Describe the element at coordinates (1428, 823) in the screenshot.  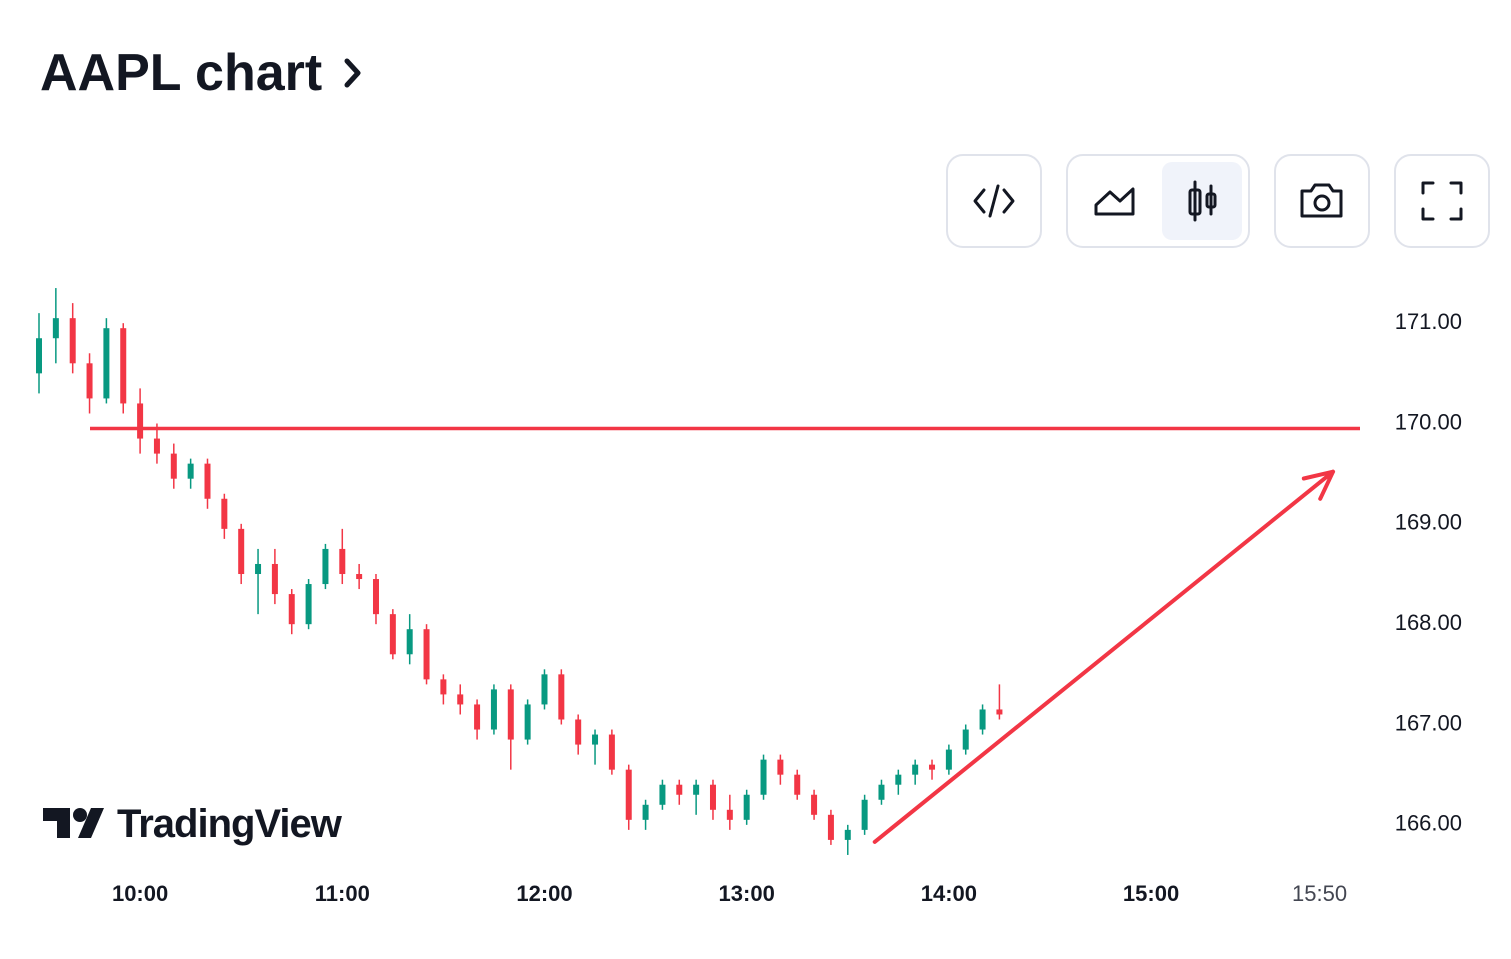
I see `y-tick-label: 166.00` at that location.